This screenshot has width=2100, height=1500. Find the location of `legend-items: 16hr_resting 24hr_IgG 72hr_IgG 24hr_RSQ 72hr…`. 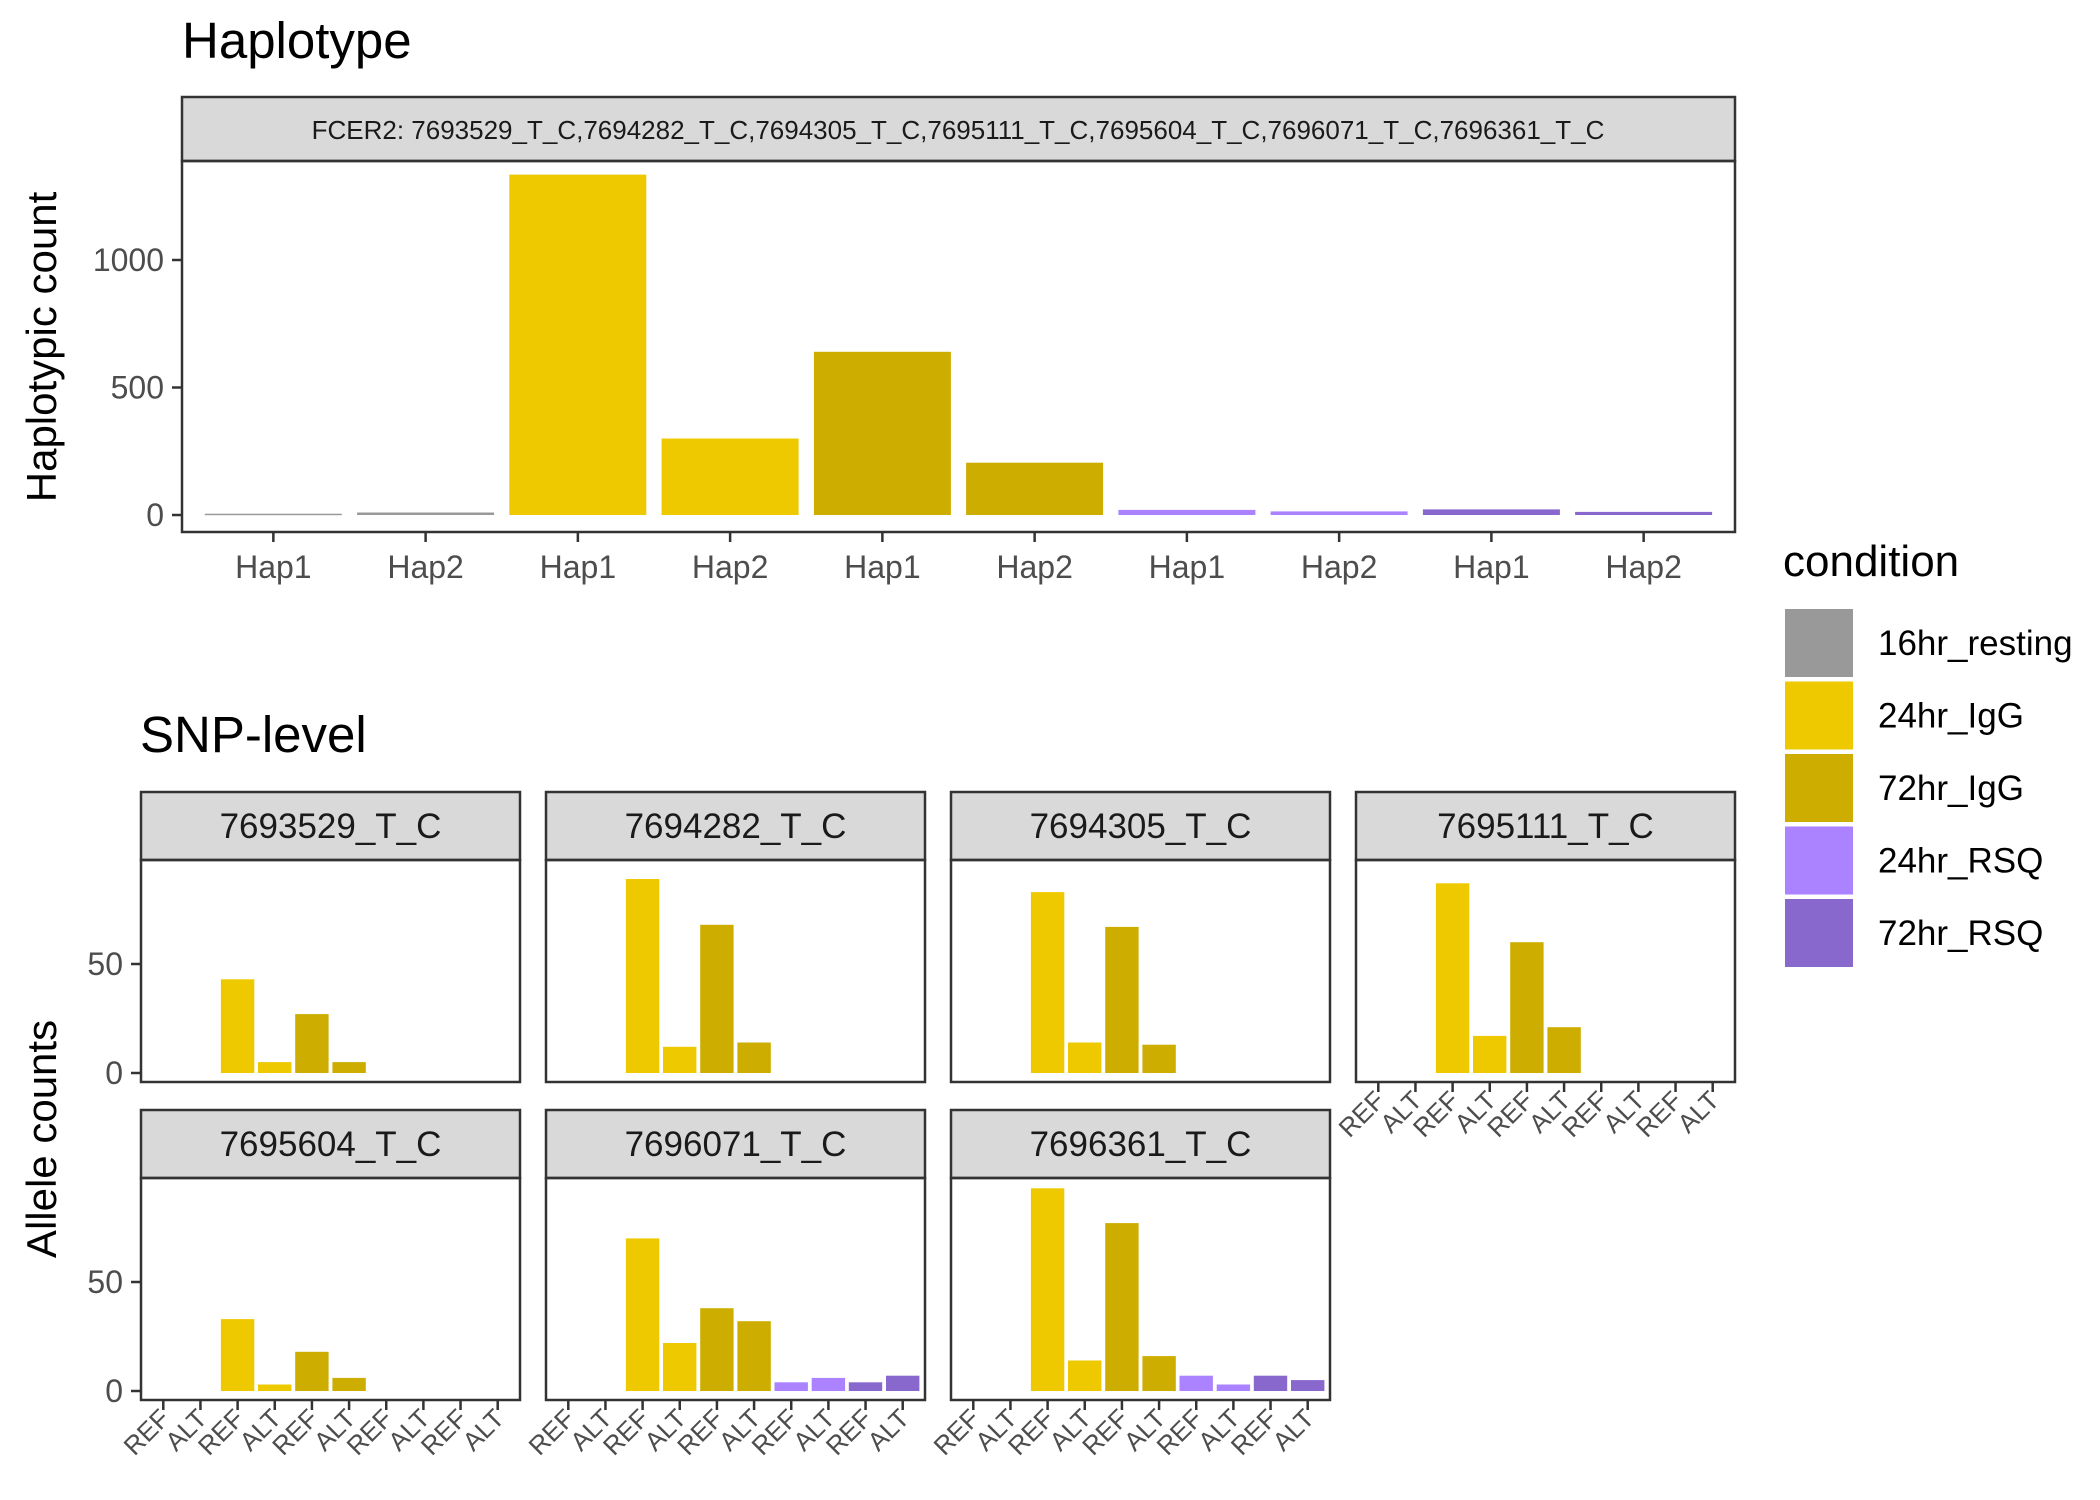

legend-items: 16hr_resting 24hr_IgG 72hr_IgG 24hr_RSQ 72hr… is located at coordinates (1929, 788).